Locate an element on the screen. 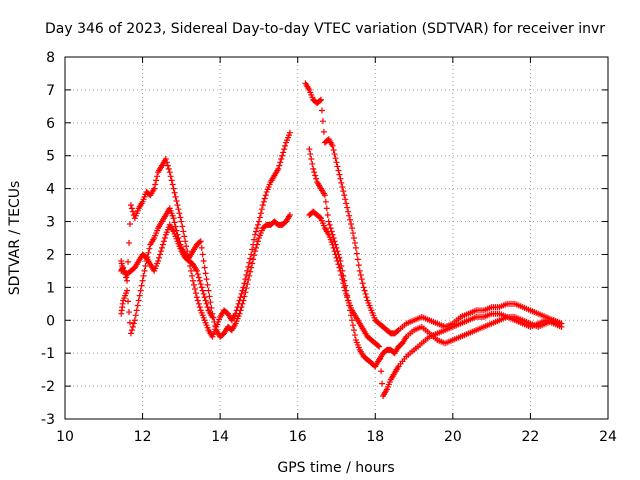 This screenshot has width=640, height=480. y-tick-label: 6 is located at coordinates (50, 124).